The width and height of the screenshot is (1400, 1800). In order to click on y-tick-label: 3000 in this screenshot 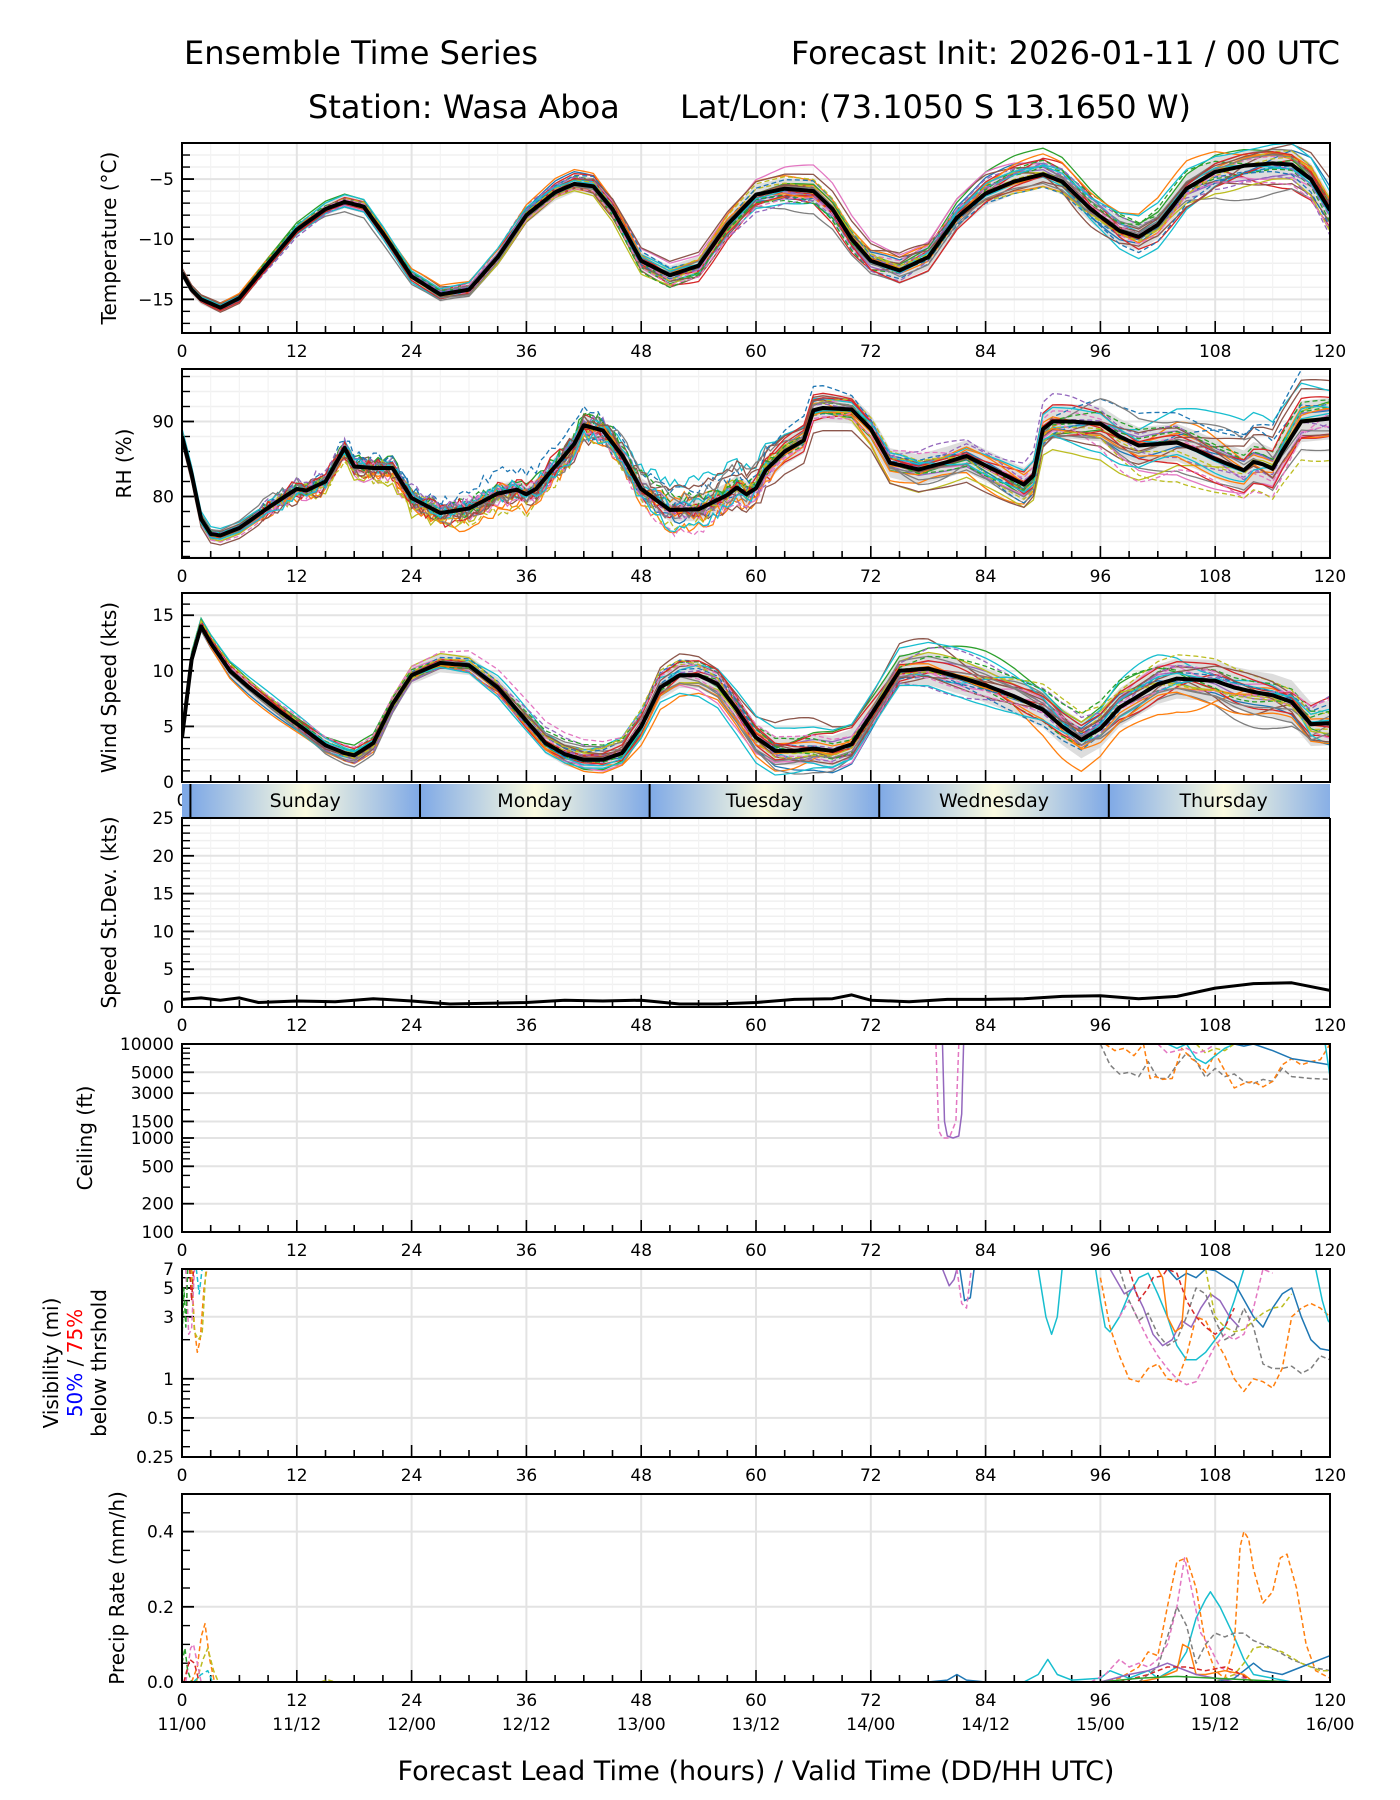, I will do `click(152, 1094)`.